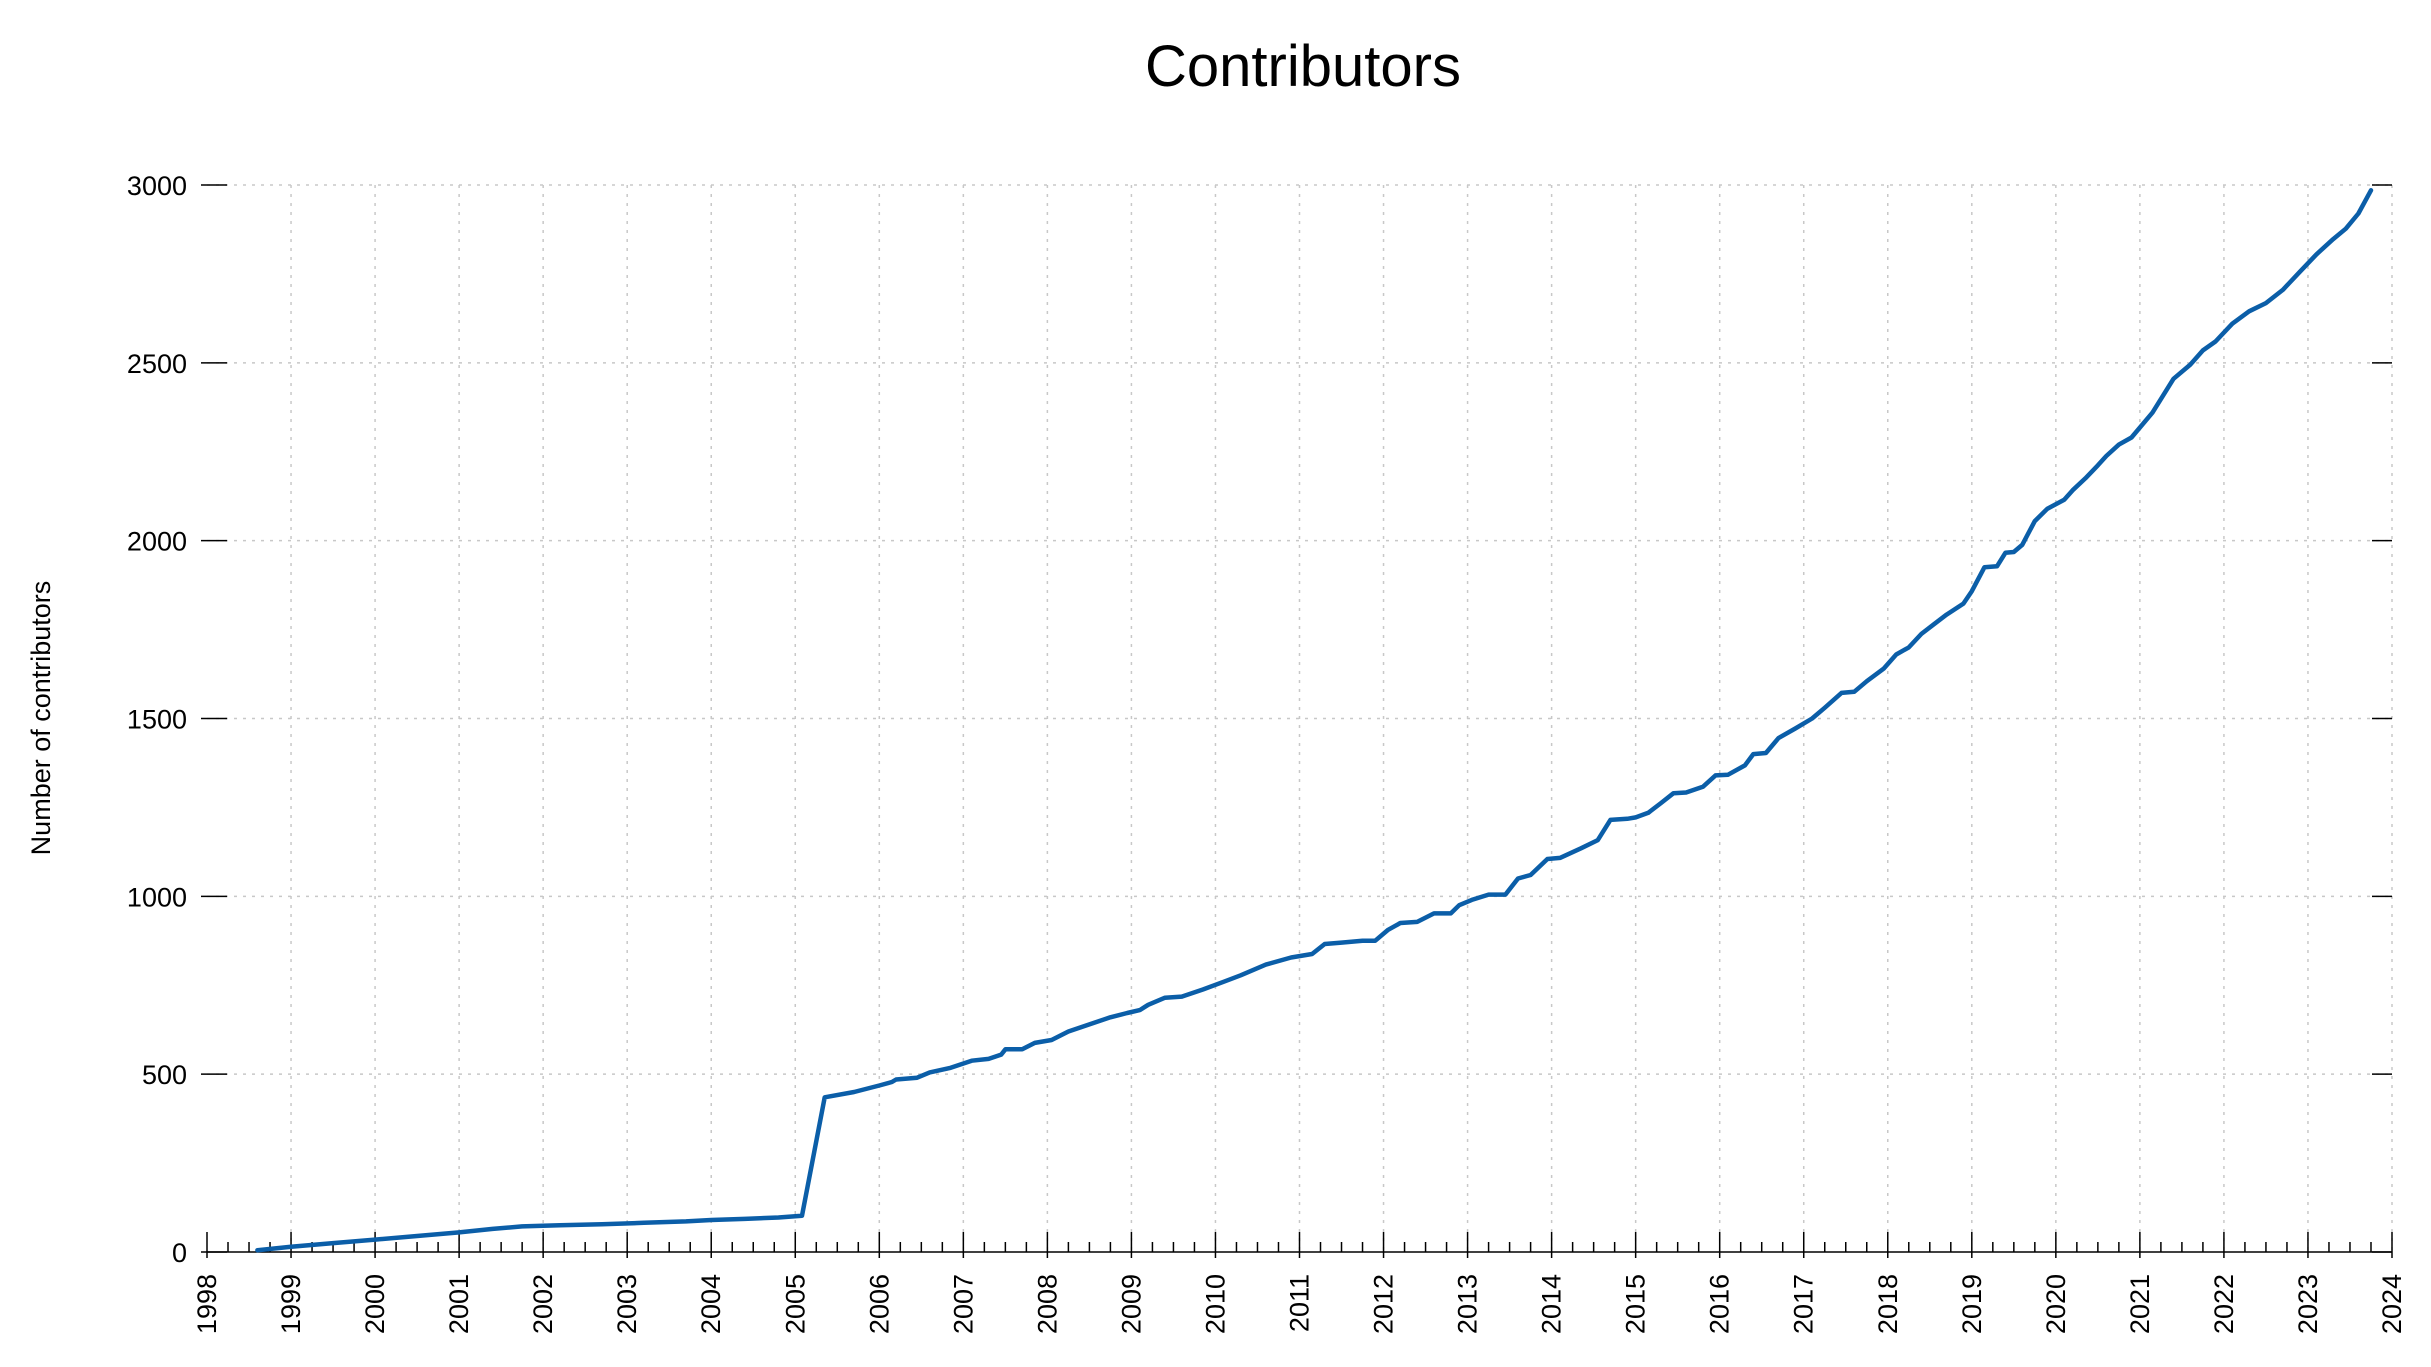 The width and height of the screenshot is (2431, 1367). I want to click on x-tick-label: 2010, so click(1215, 1304).